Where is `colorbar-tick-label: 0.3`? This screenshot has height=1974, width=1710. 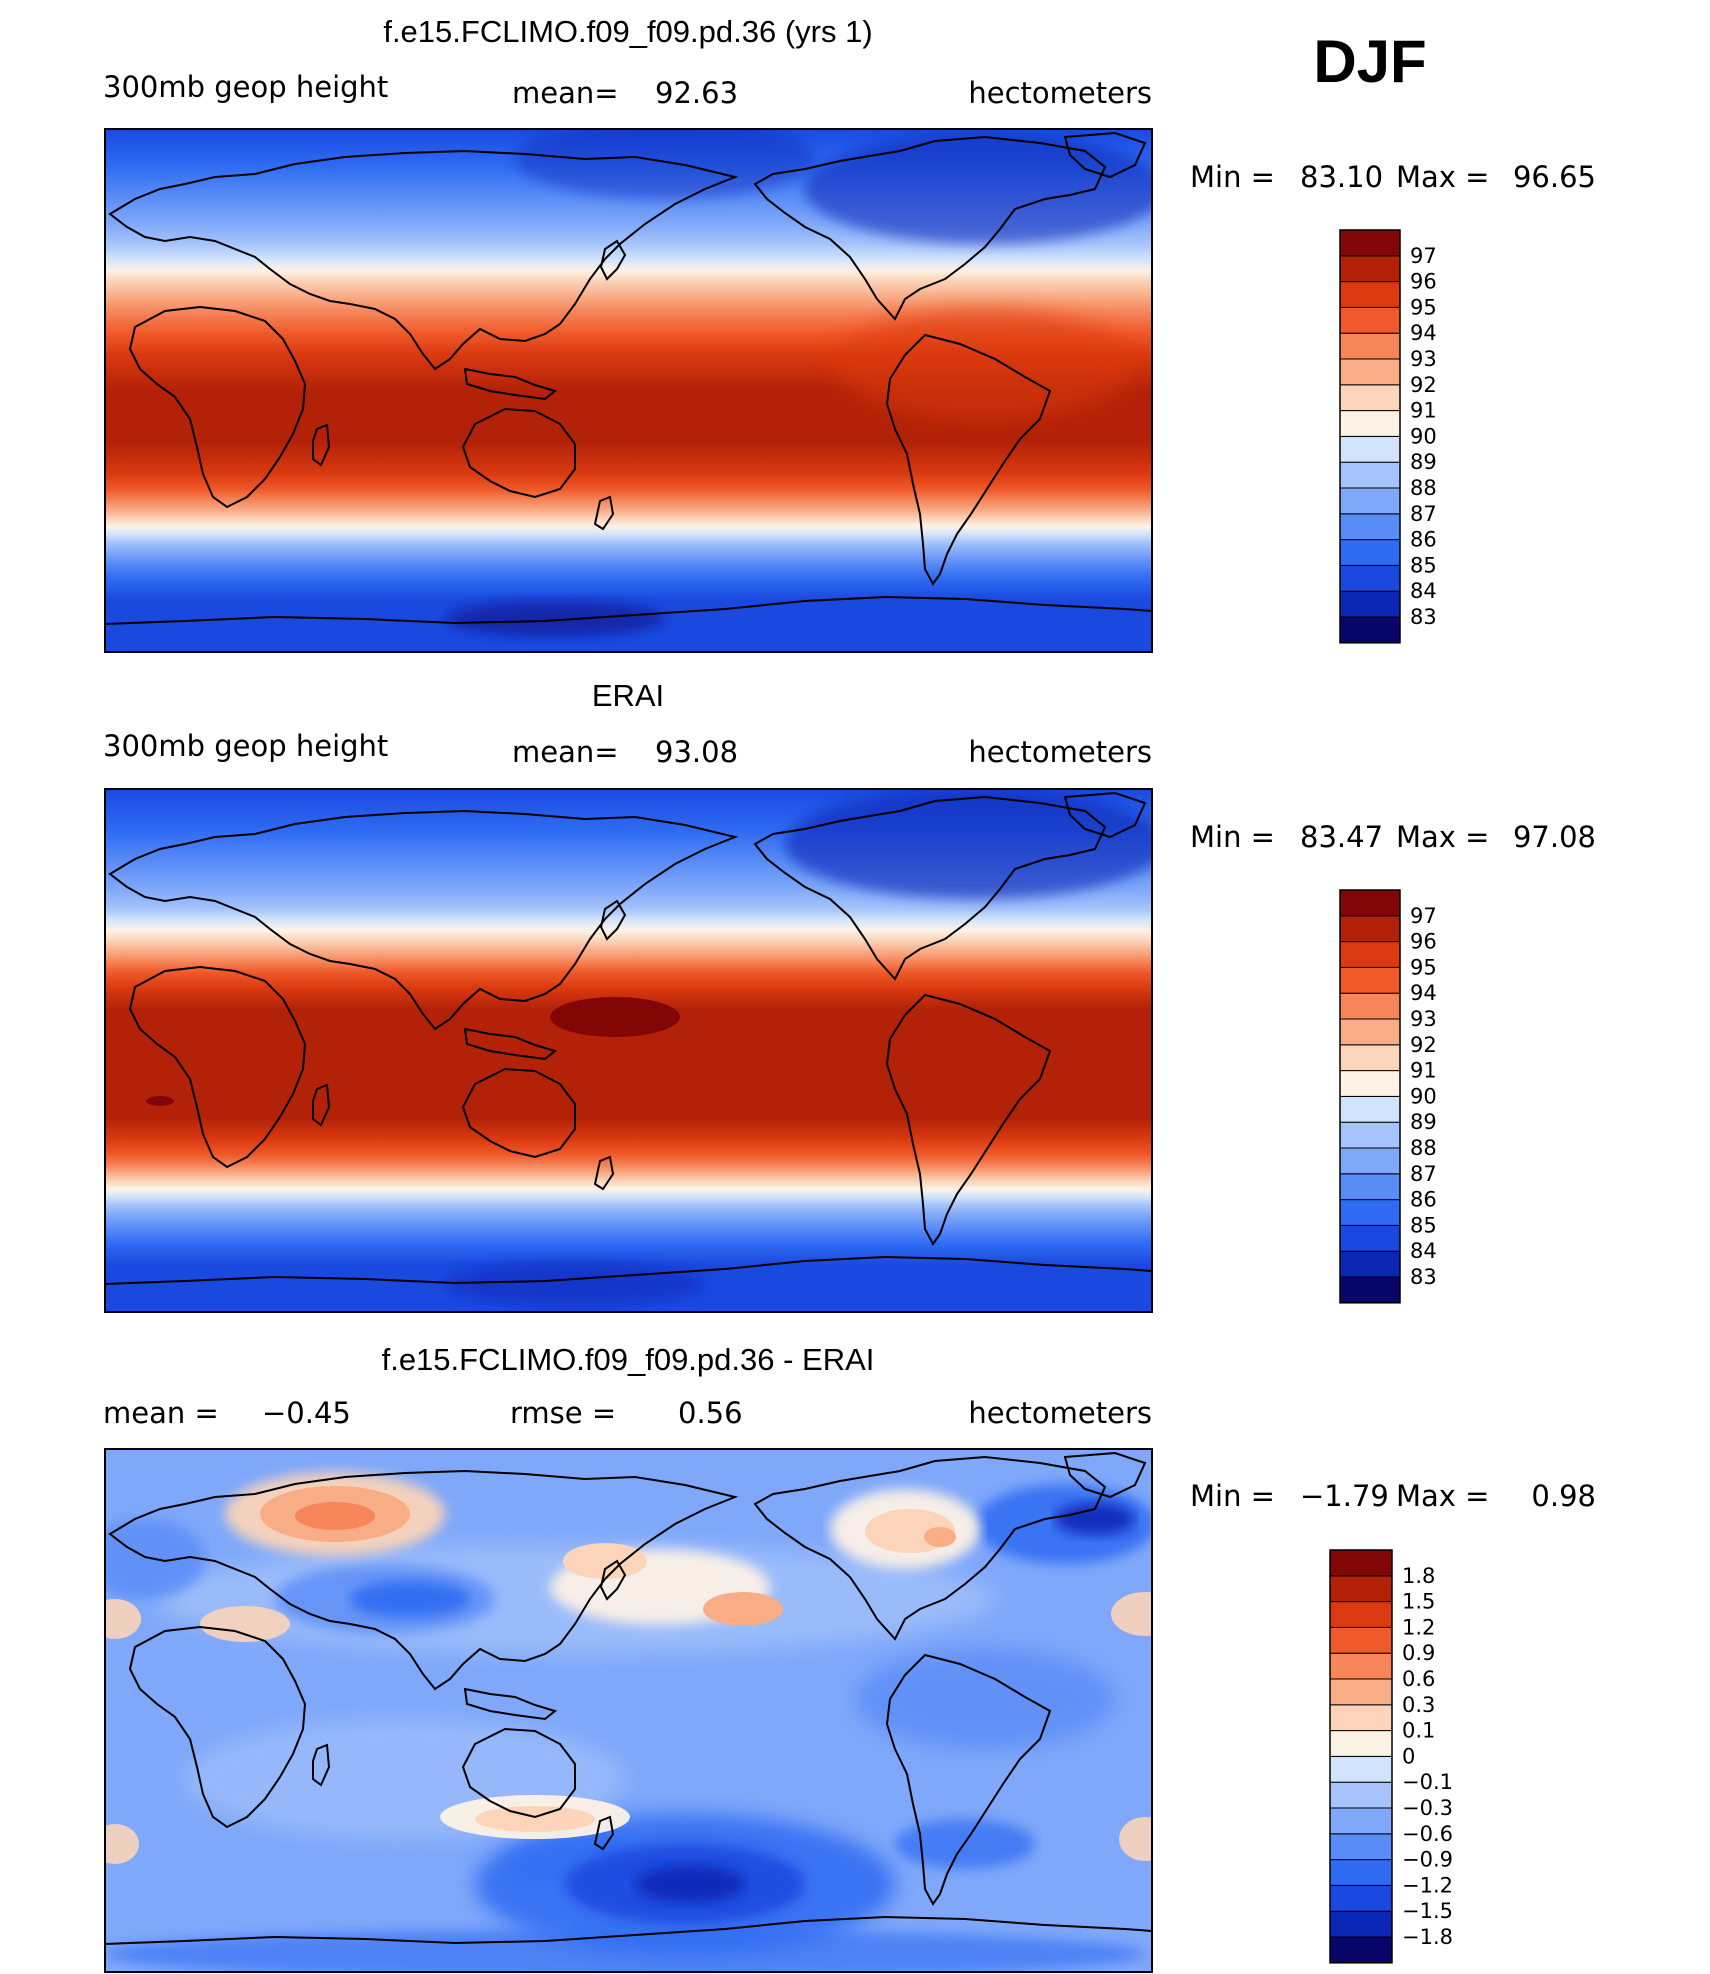 colorbar-tick-label: 0.3 is located at coordinates (1418, 1705).